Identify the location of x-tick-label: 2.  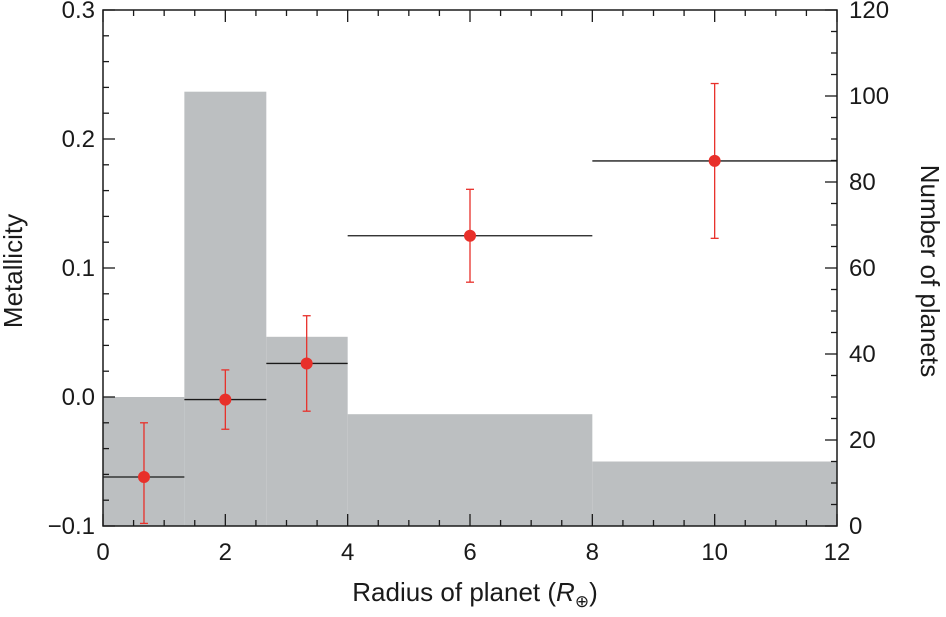
(225, 552).